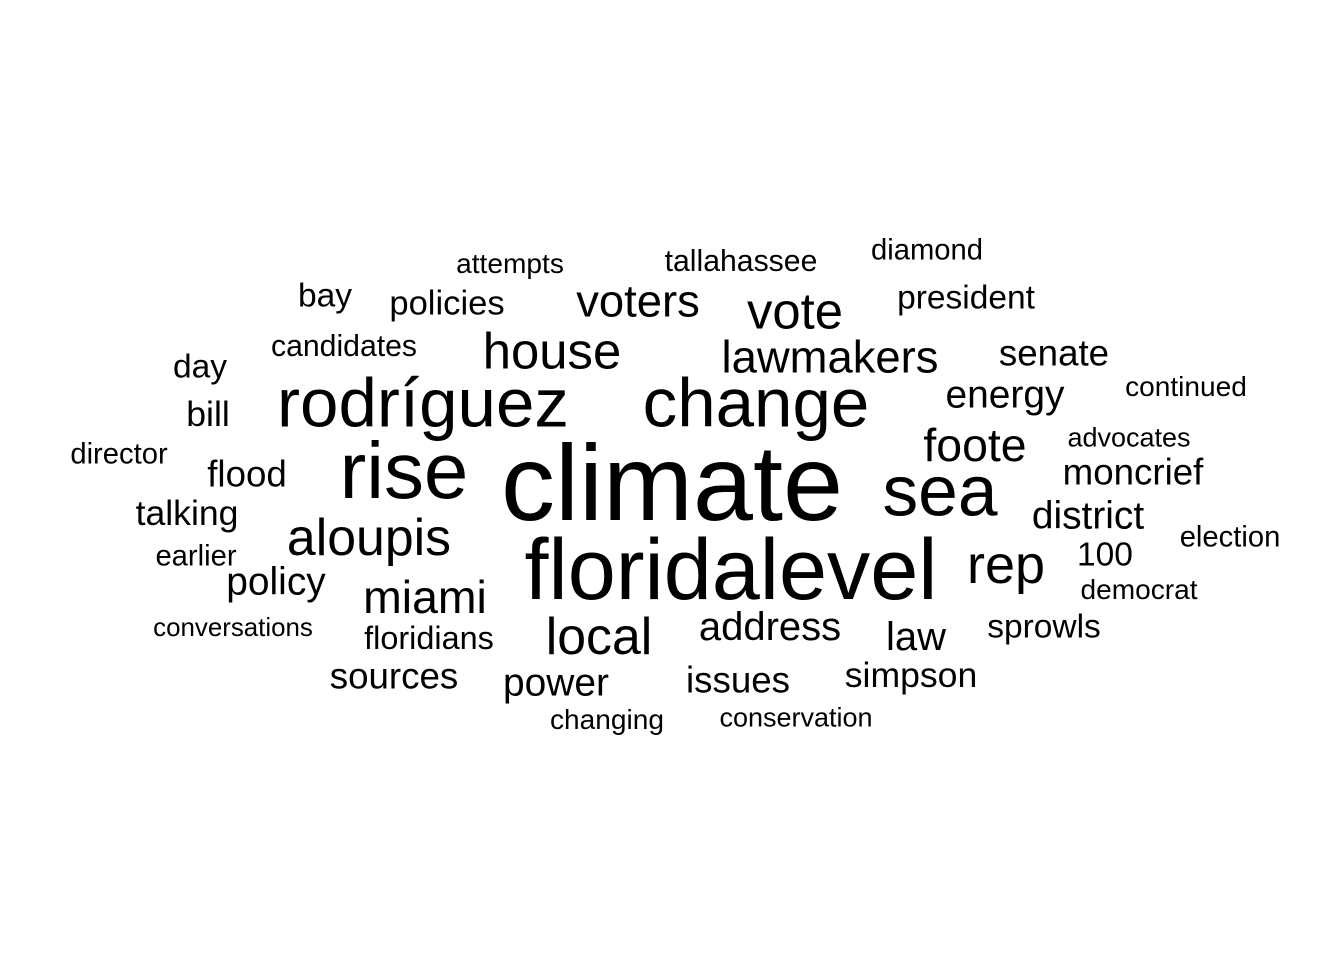 This screenshot has height=960, width=1344. What do you see at coordinates (916, 637) in the screenshot?
I see `word-law: law` at bounding box center [916, 637].